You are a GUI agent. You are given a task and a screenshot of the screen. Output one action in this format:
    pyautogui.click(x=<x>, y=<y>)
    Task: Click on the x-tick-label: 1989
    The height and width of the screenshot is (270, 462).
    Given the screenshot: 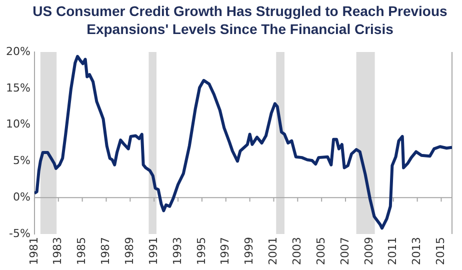 What is the action you would take?
    pyautogui.click(x=129, y=251)
    